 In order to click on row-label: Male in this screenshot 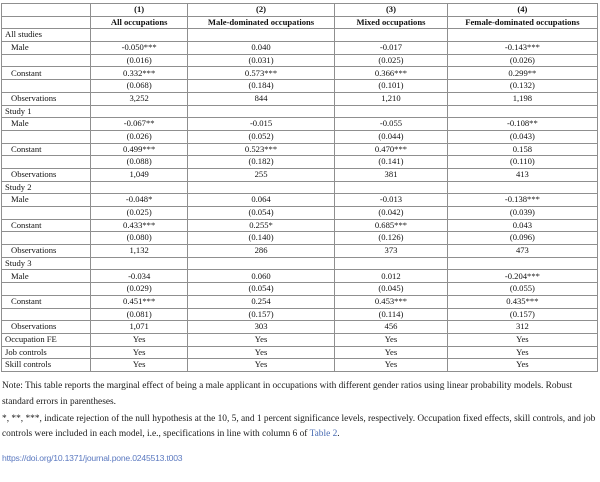, I will do `click(46, 276)`.